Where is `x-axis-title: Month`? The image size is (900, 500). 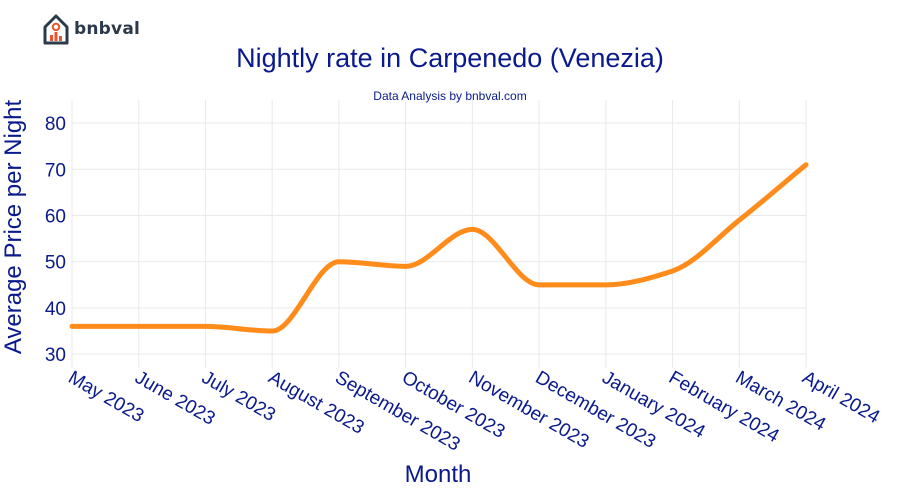 x-axis-title: Month is located at coordinates (438, 474).